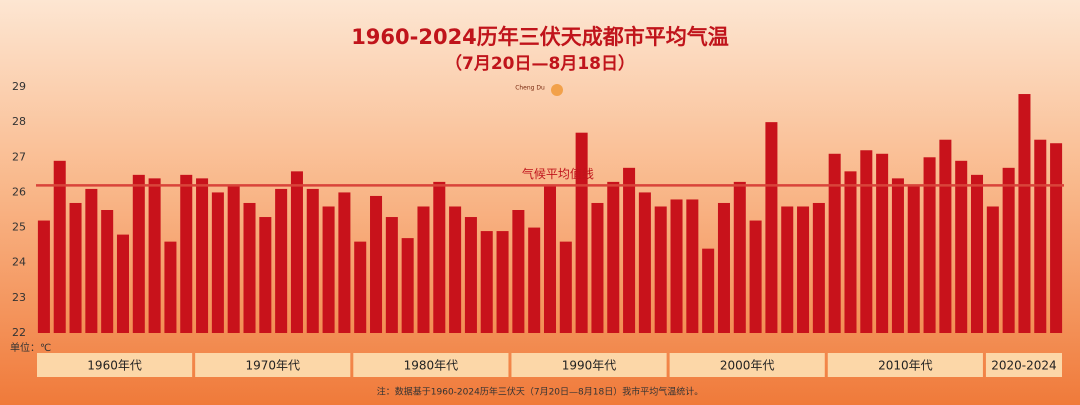 The image size is (1080, 405). Describe the element at coordinates (530, 88) in the screenshot. I see `logo-text: Cheng Du` at that location.